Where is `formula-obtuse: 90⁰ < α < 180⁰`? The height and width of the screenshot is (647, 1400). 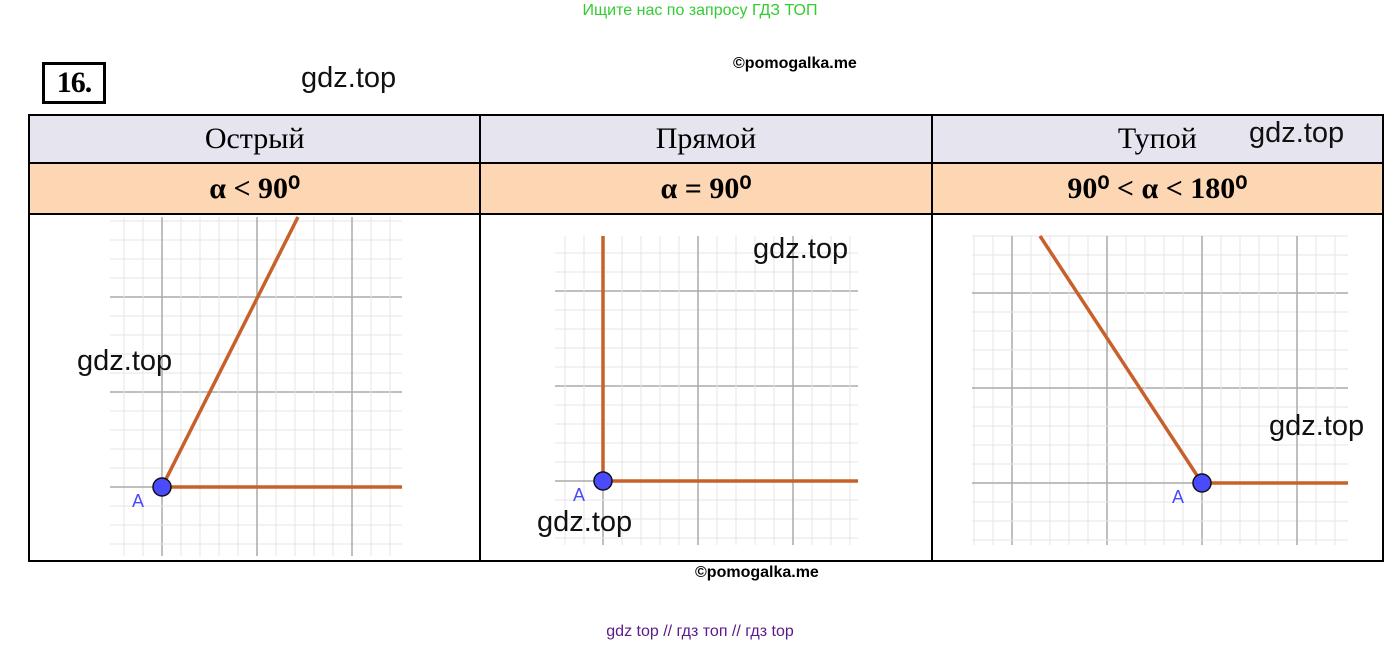 formula-obtuse: 90⁰ < α < 180⁰ is located at coordinates (1157, 188).